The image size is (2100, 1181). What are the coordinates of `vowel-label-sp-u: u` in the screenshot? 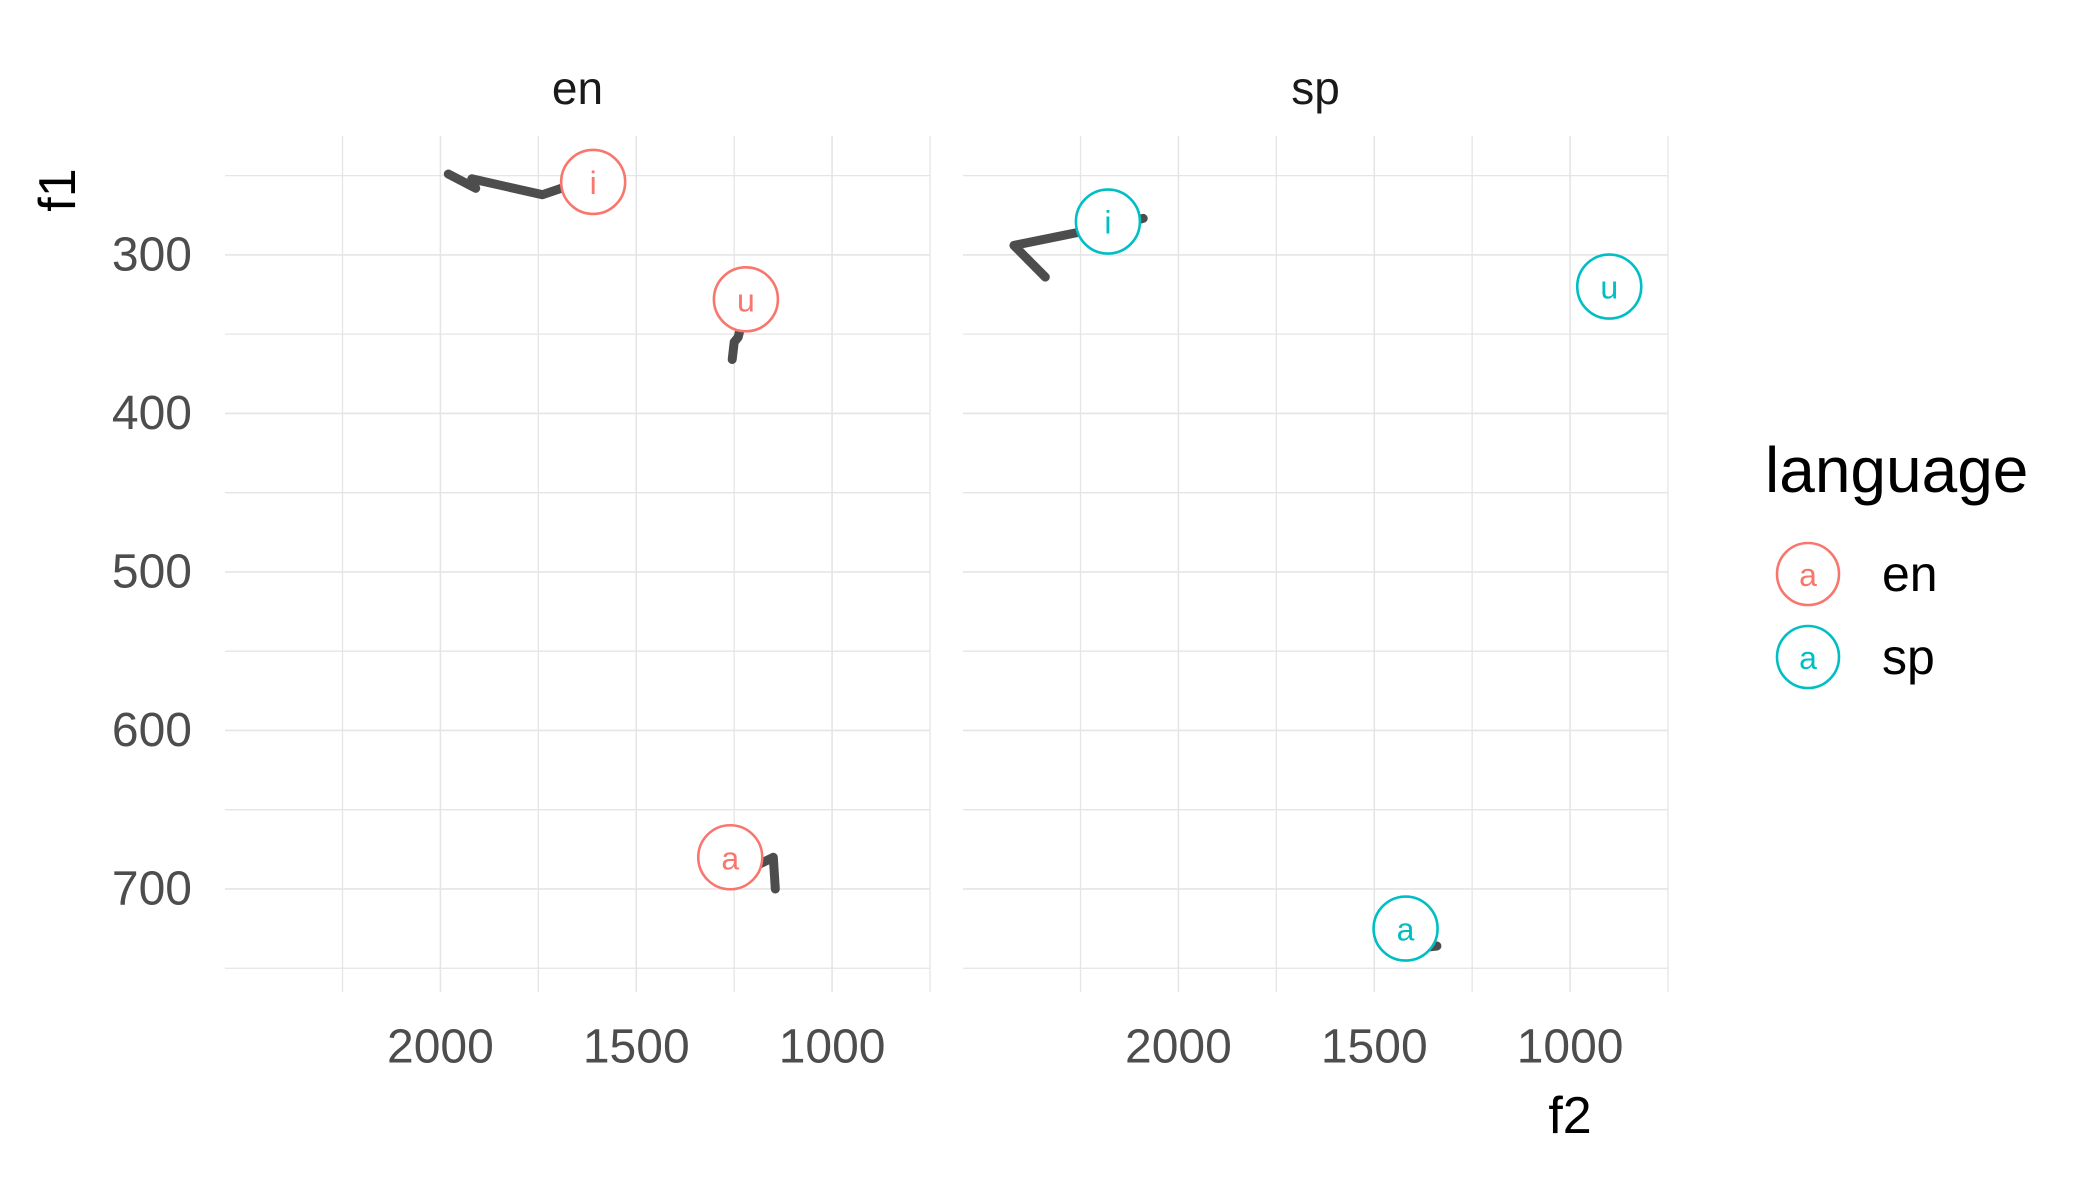 It's located at (1609, 288).